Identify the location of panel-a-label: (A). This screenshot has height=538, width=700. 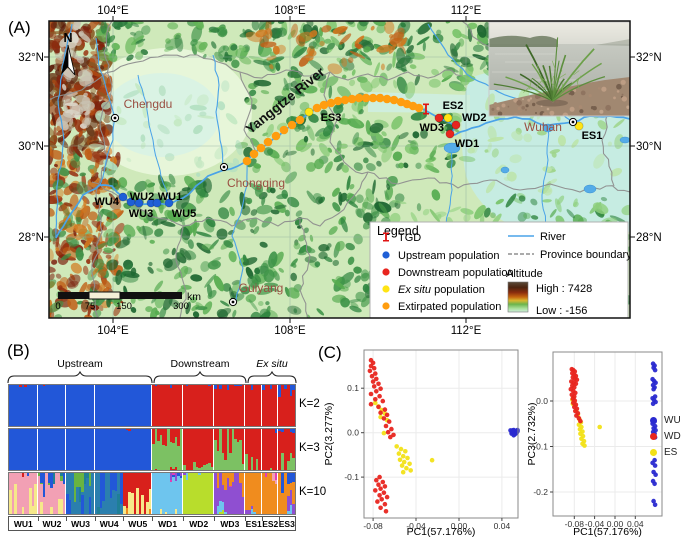
(19, 27).